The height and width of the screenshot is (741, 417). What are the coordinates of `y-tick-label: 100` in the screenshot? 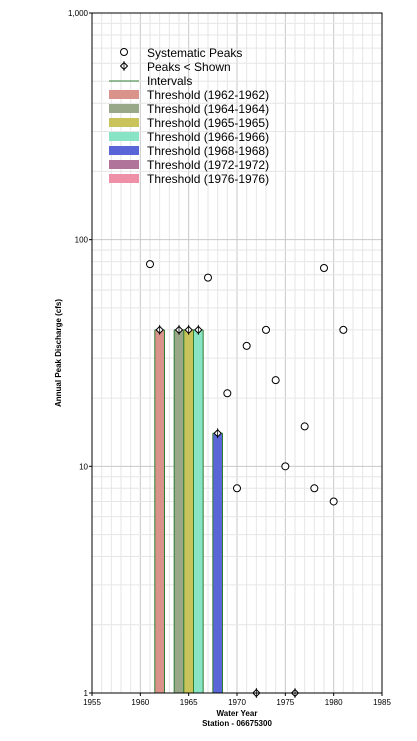 It's located at (82, 240).